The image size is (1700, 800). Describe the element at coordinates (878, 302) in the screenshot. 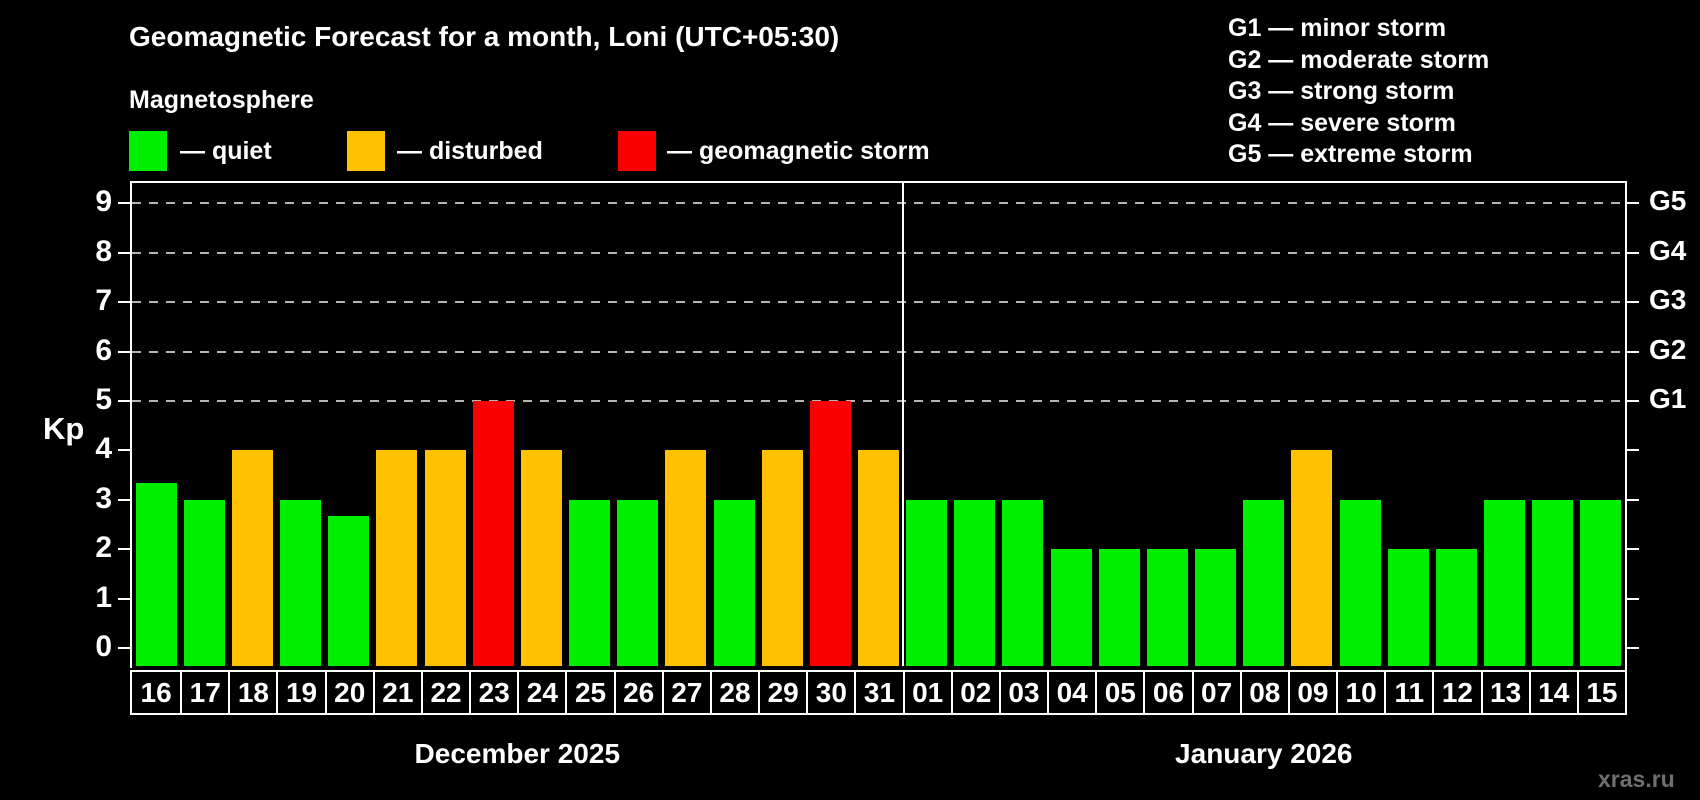

I see `gridline-kp7` at that location.